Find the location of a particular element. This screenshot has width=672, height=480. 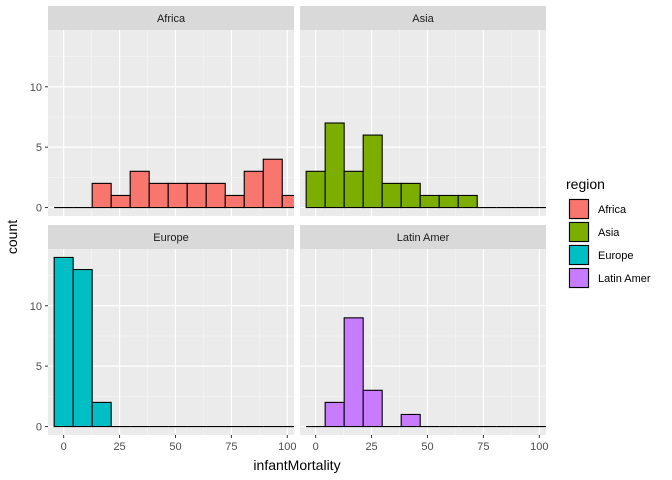

legend: region Africa Asia Europe Latin Amer is located at coordinates (608, 232).